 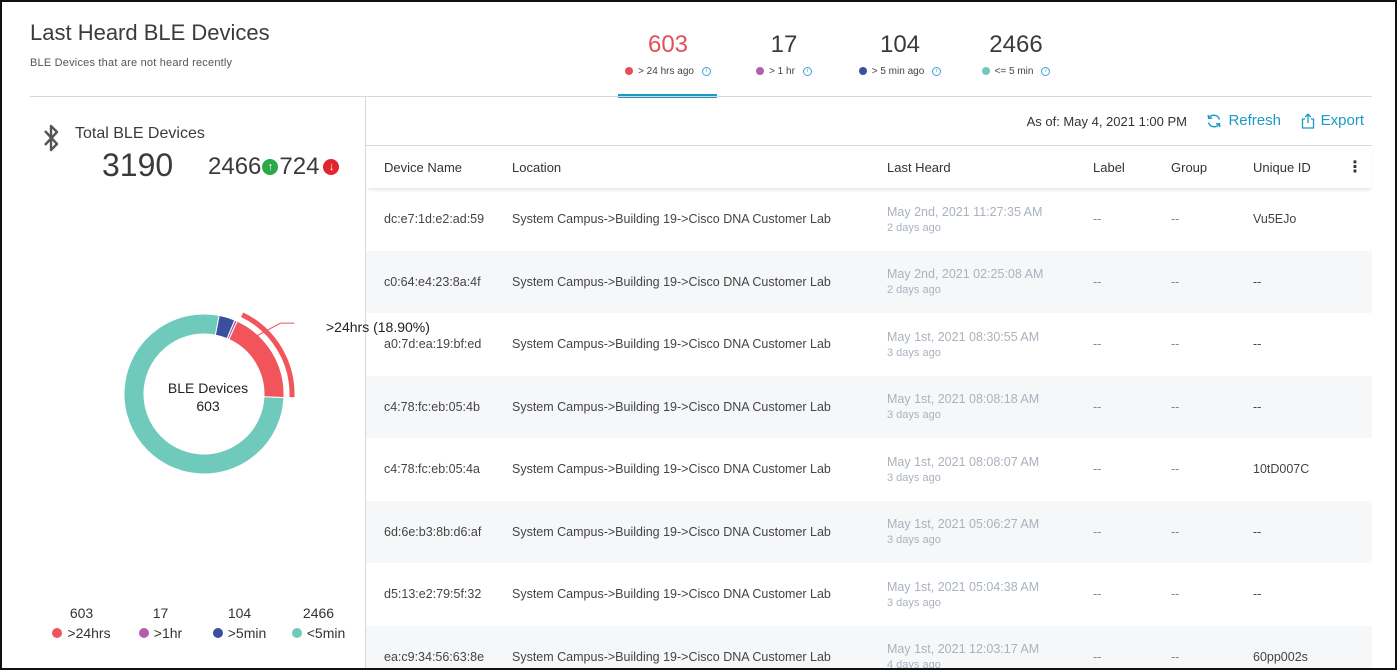 I want to click on arrow-up-icon: ↑, so click(x=270, y=167).